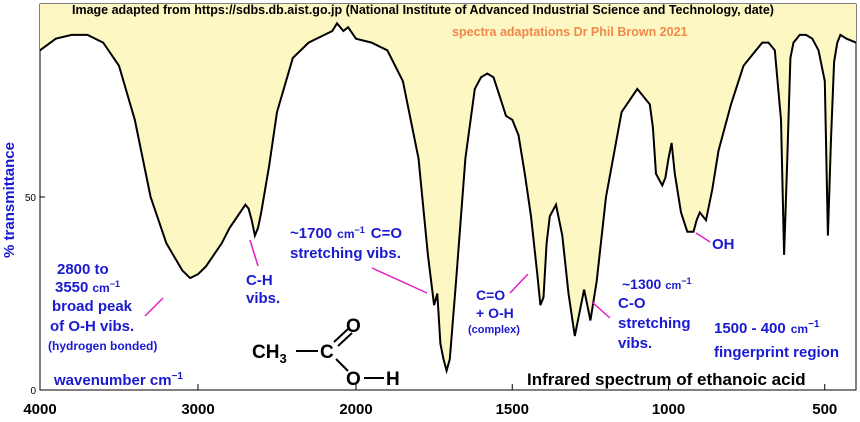  Describe the element at coordinates (635, 343) in the screenshot. I see `annotation-c-o-4: vibs.` at that location.